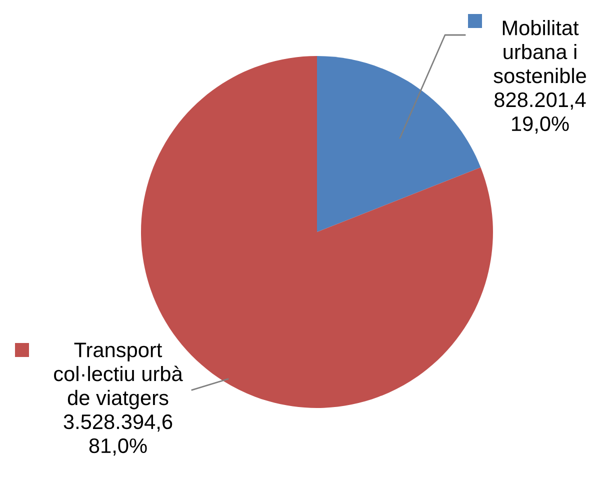 The image size is (607, 493). I want to click on data-label: 828.201,4 19,0%, so click(540, 113).